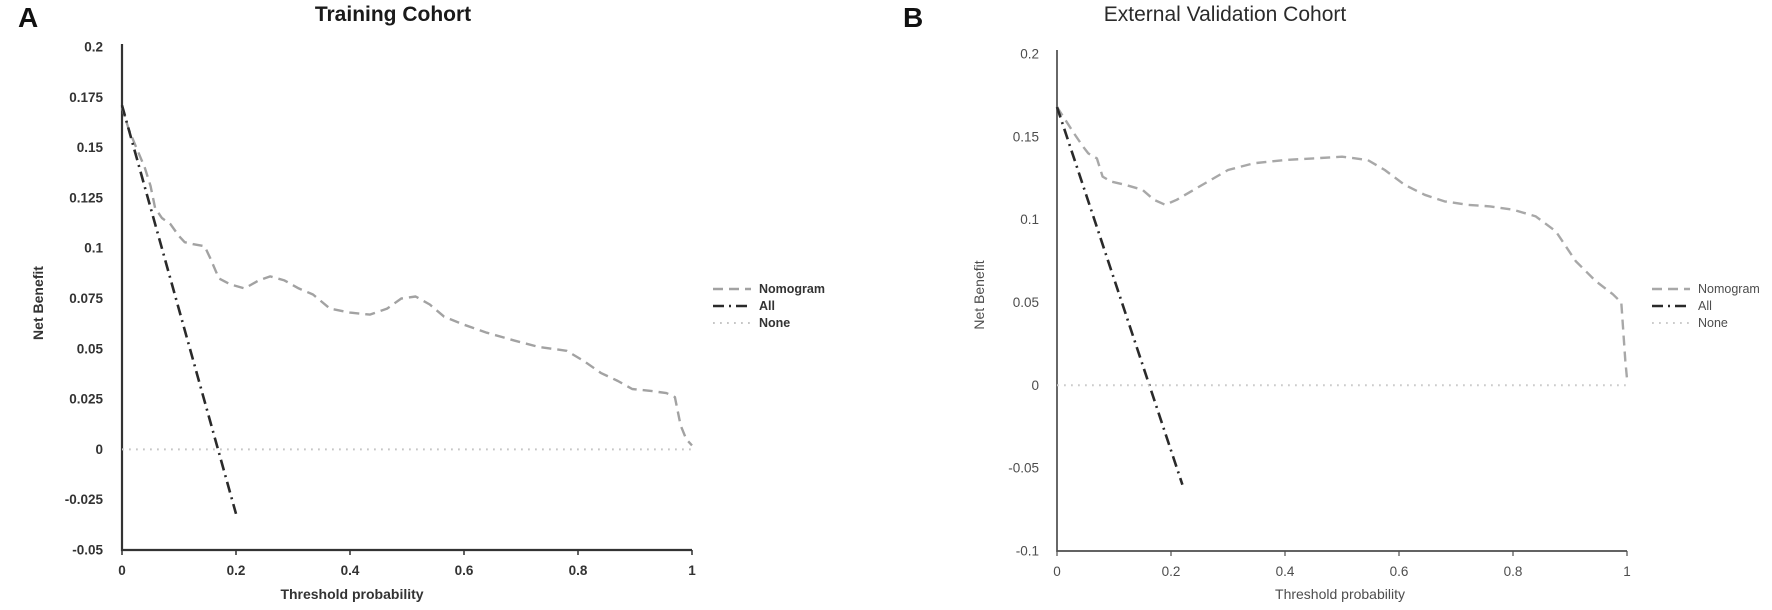 The width and height of the screenshot is (1772, 610). Describe the element at coordinates (1027, 551) in the screenshot. I see `y-tick-label: -0.1` at that location.